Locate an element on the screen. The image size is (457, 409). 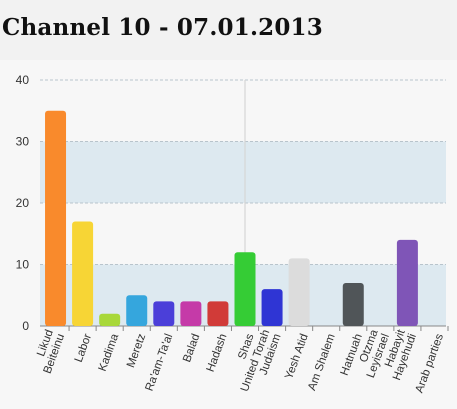
x-tick-label: Meretz is located at coordinates (136, 350).